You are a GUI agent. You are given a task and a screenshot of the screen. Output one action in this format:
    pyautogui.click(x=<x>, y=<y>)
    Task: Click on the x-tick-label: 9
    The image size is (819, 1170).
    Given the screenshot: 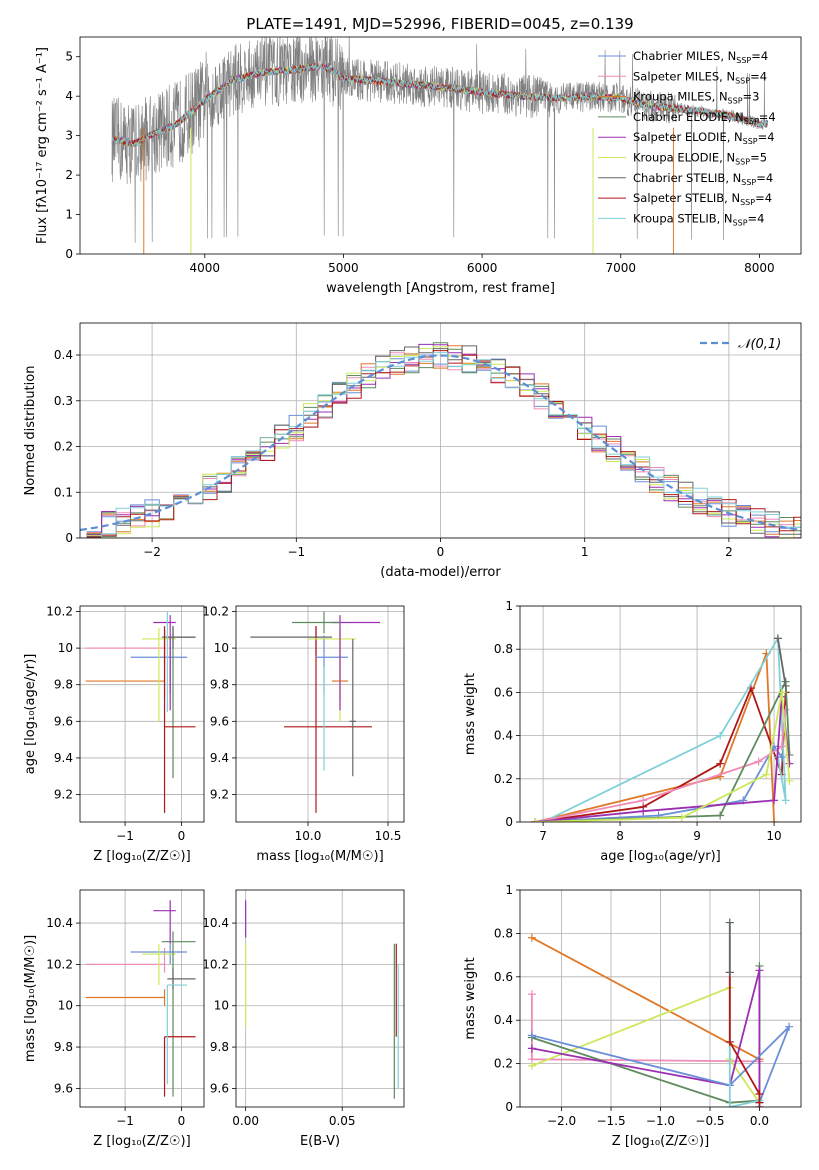 What is the action you would take?
    pyautogui.click(x=697, y=836)
    